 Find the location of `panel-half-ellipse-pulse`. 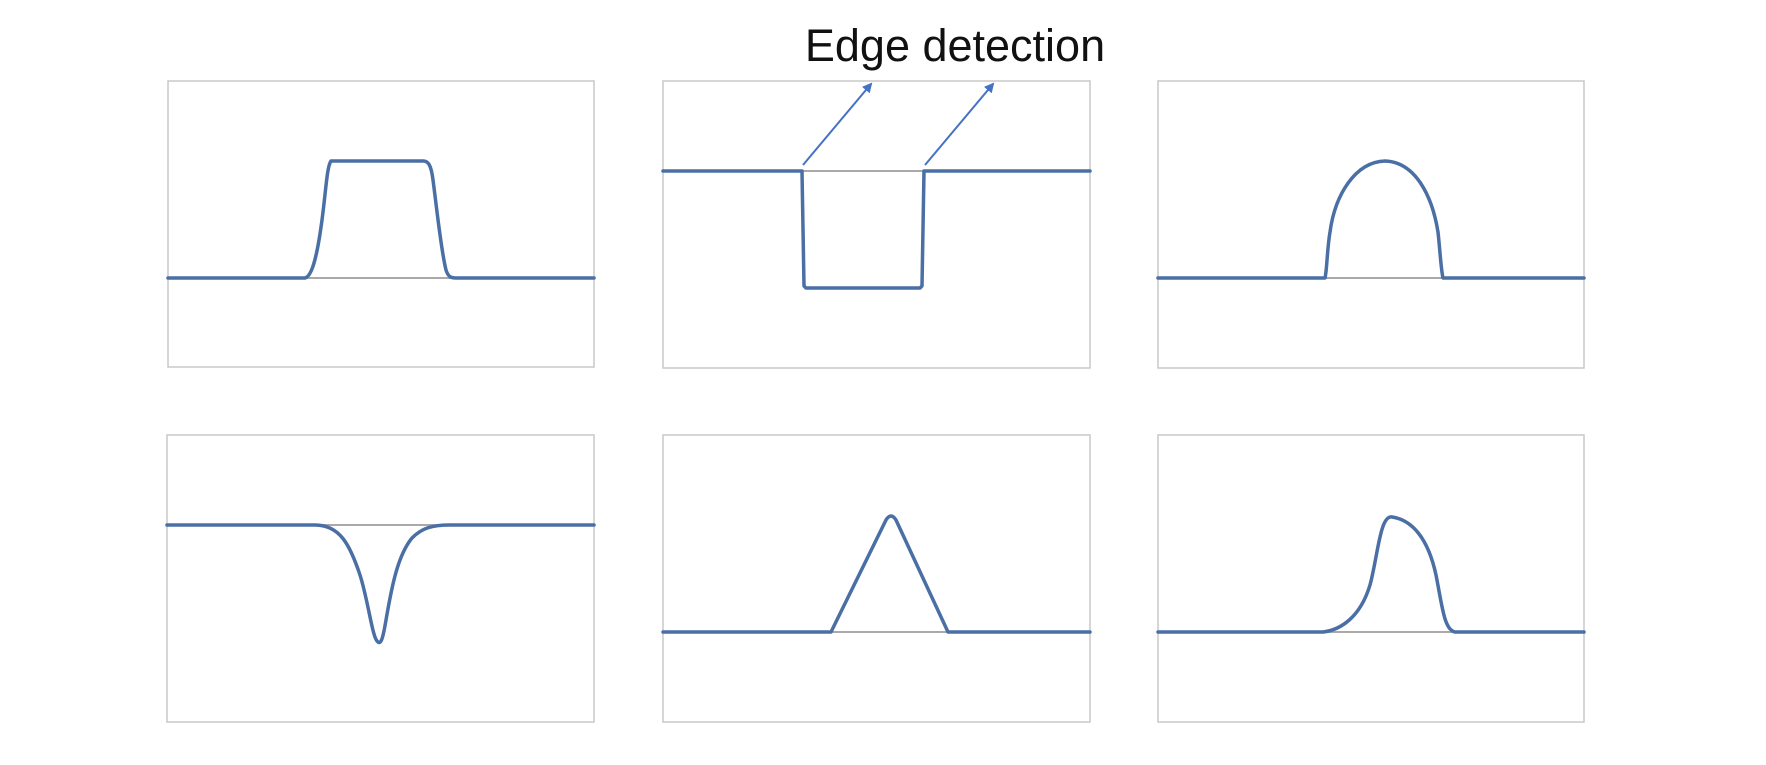

panel-half-ellipse-pulse is located at coordinates (1371, 224).